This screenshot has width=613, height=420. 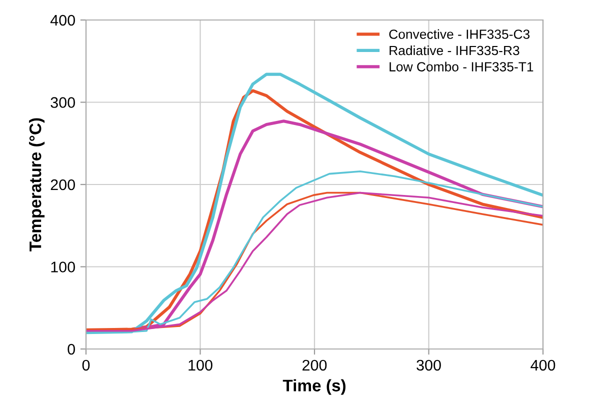 What do you see at coordinates (455, 50) in the screenshot?
I see `legend-label: Radiative - IHF335-R3` at bounding box center [455, 50].